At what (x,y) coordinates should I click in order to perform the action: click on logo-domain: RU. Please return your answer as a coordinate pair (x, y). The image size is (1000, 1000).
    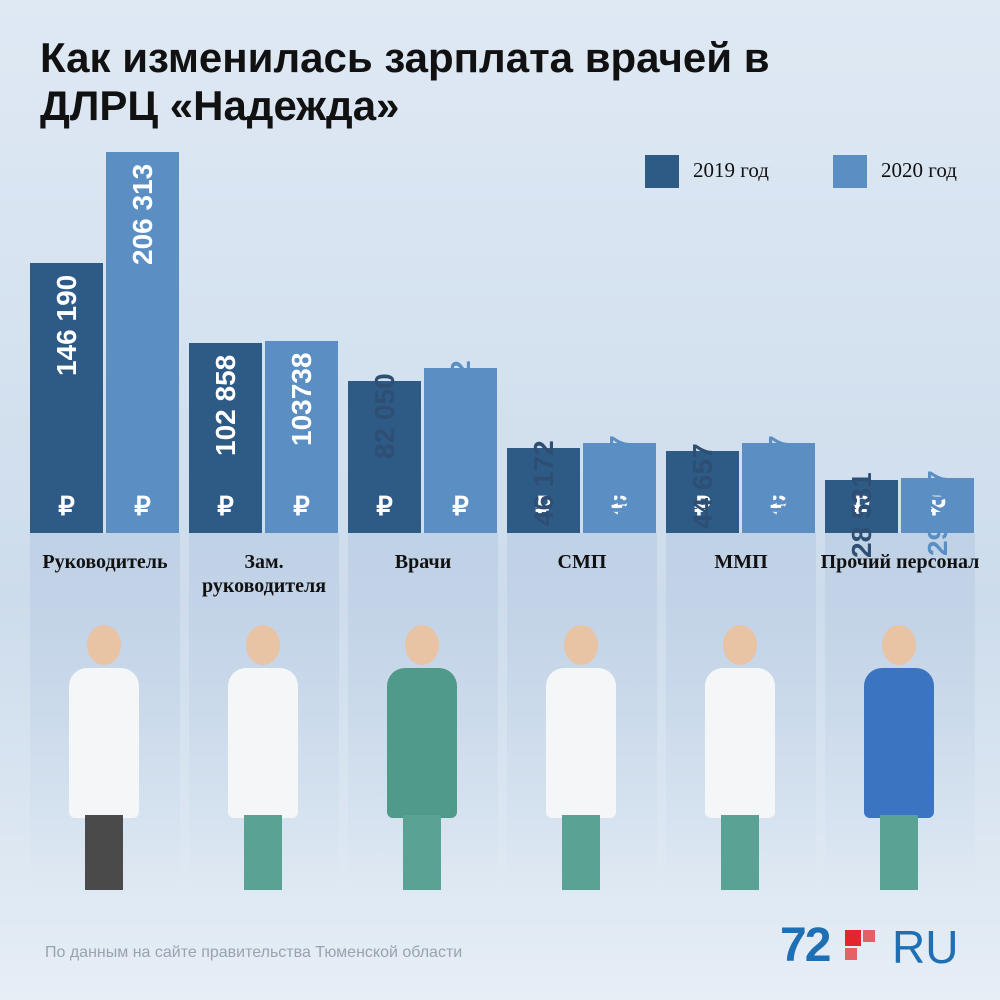
    Looking at the image, I should click on (925, 947).